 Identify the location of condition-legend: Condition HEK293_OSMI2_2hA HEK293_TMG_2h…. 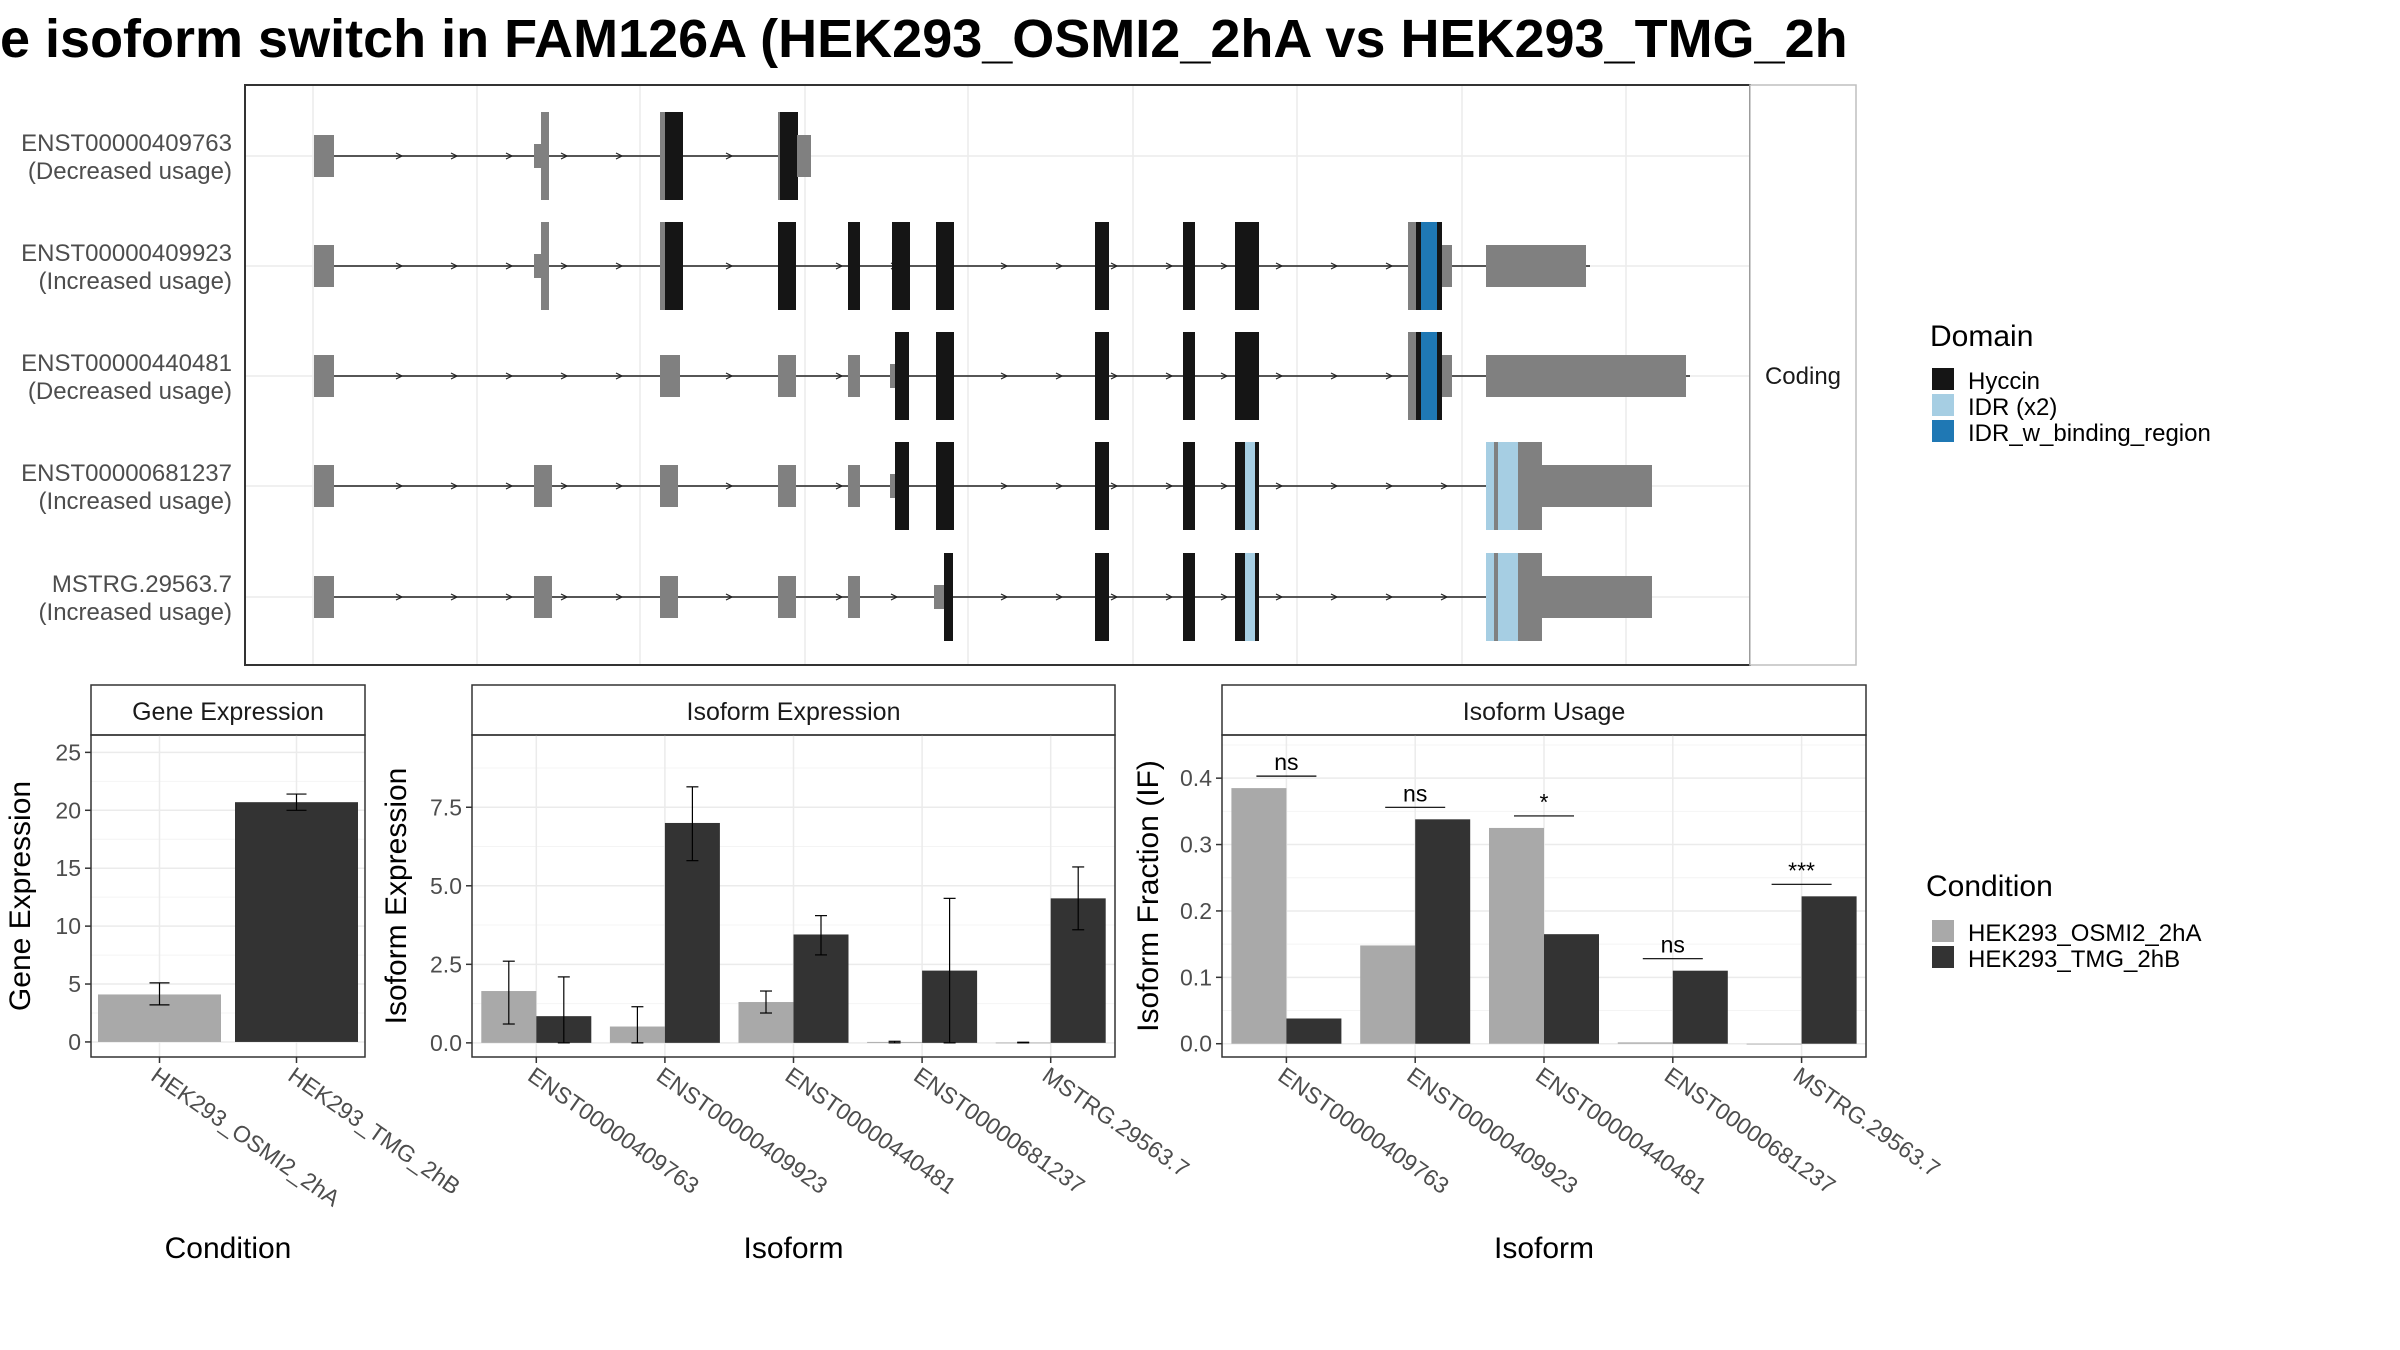
(2063, 921).